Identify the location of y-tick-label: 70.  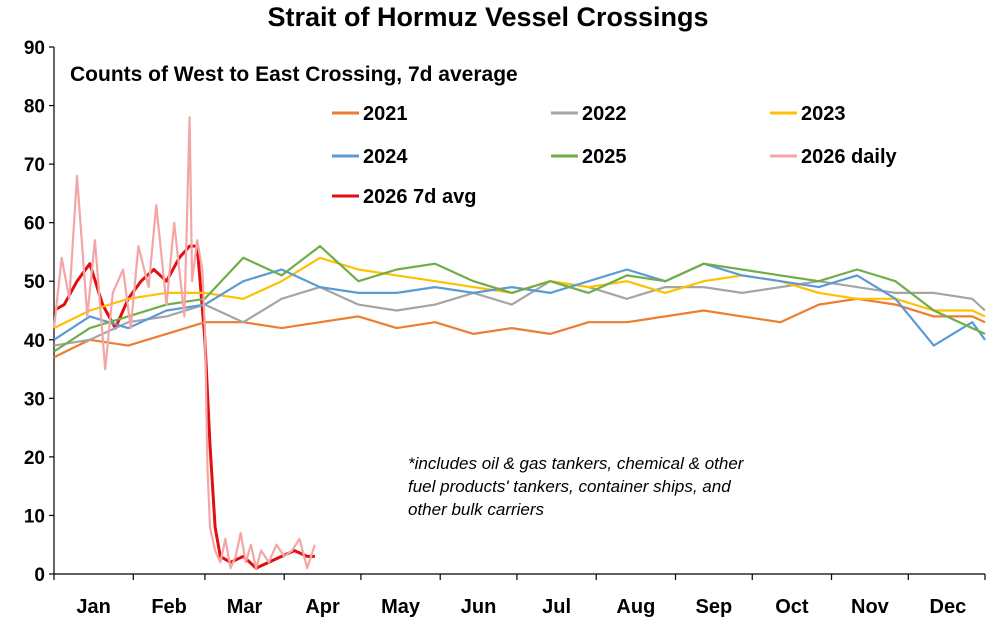
(34, 165).